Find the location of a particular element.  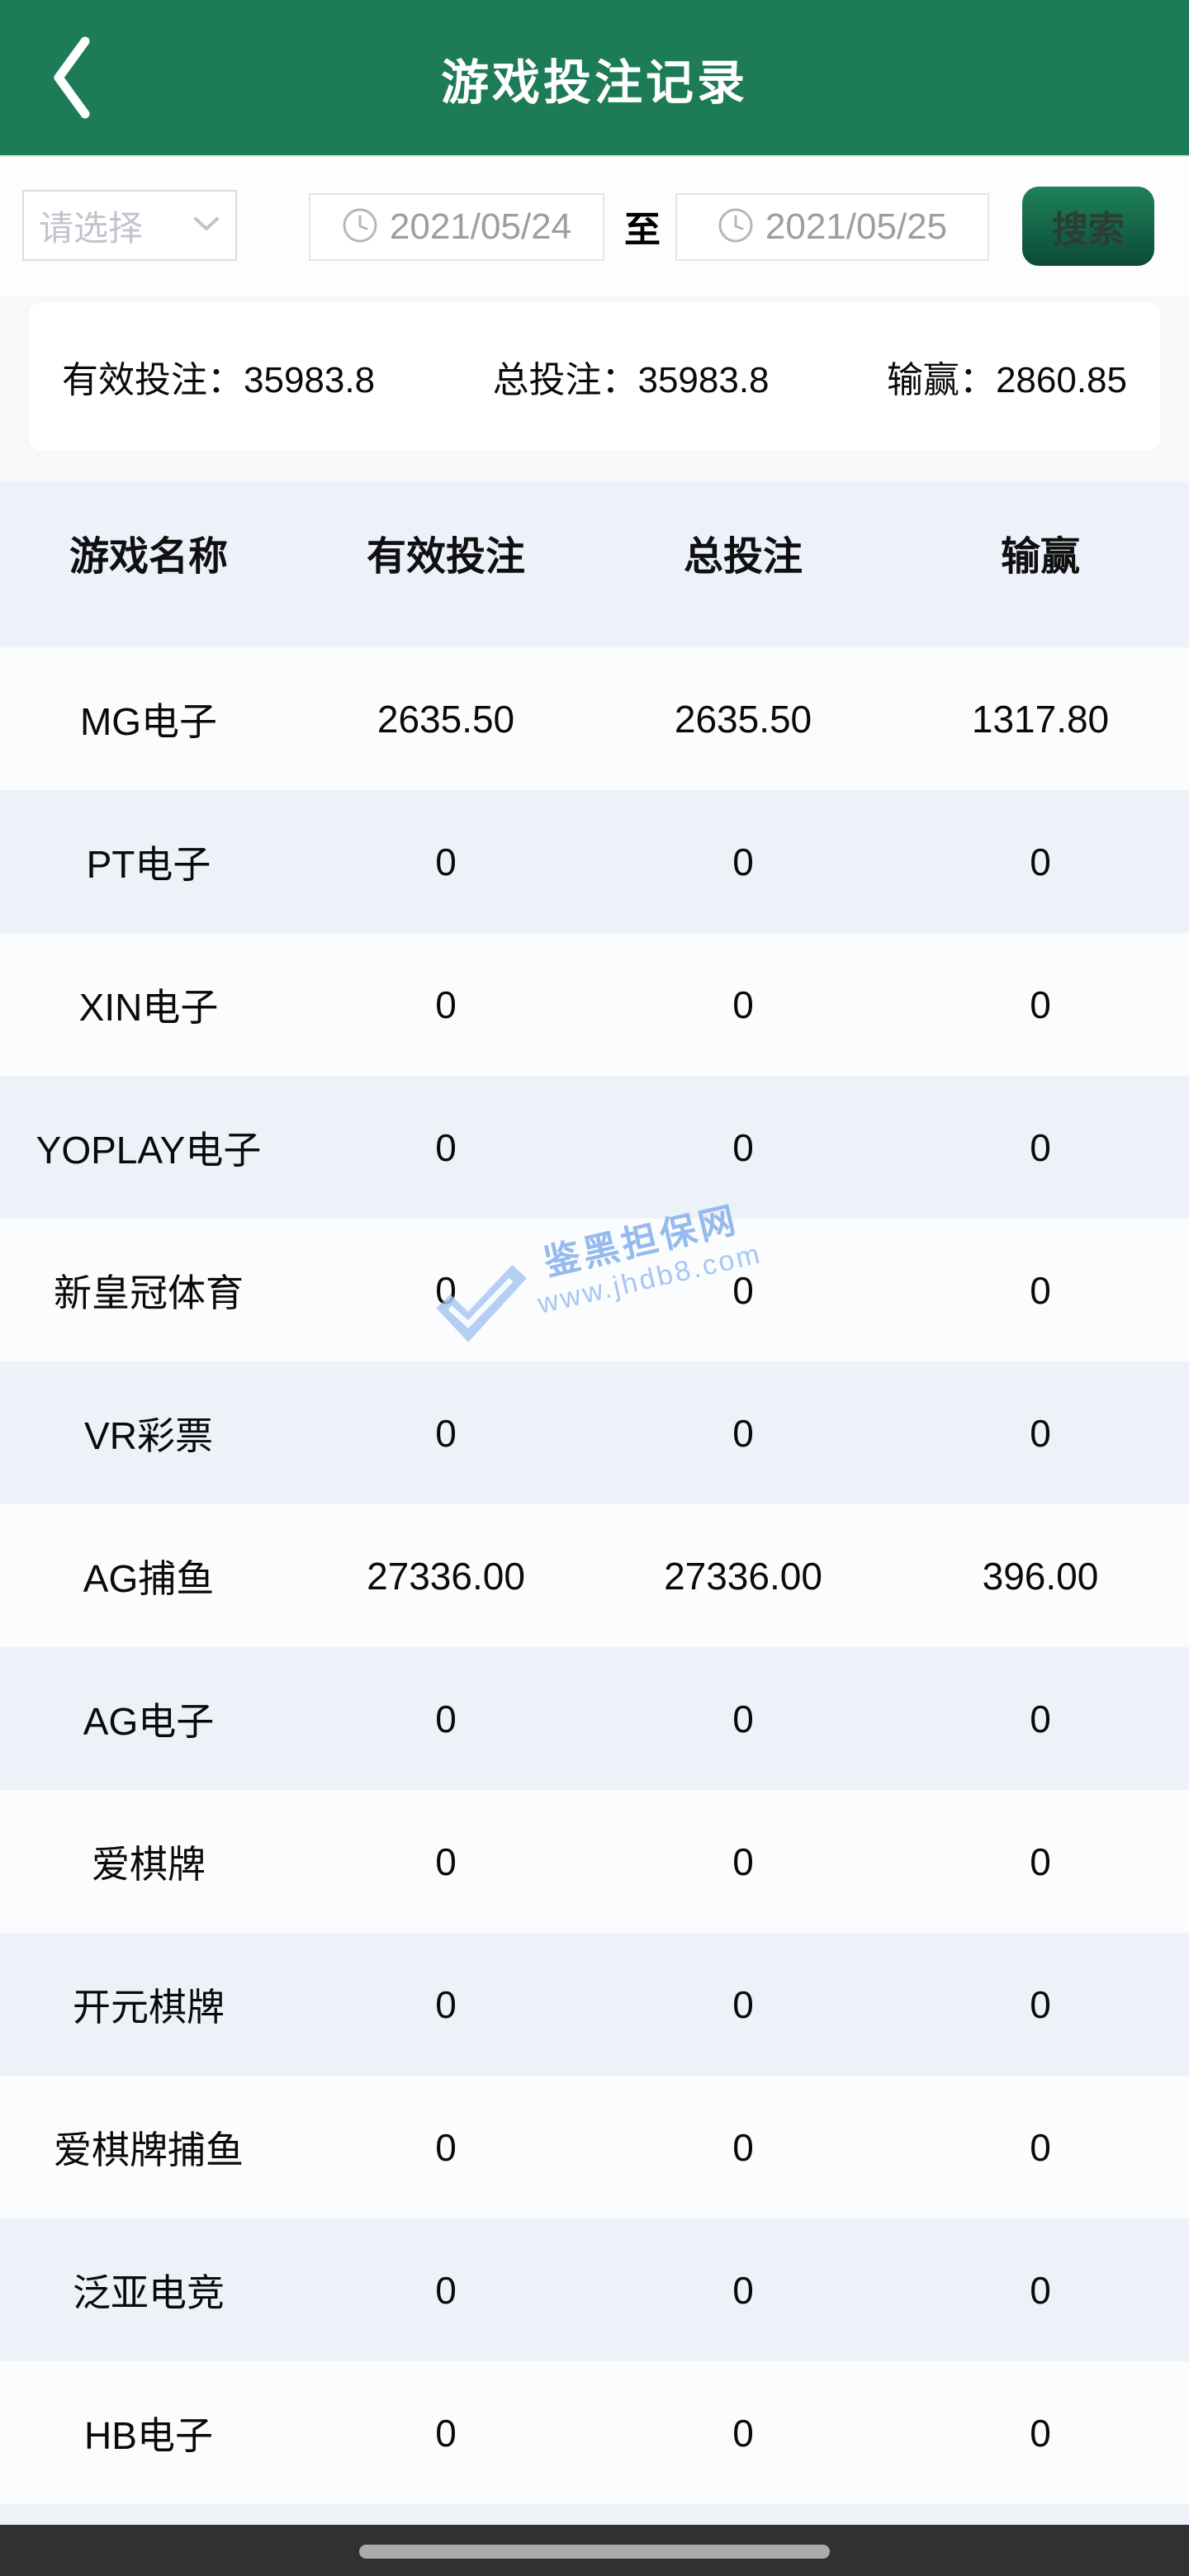

table-row: HB电子 0 0 0 is located at coordinates (594, 2432).